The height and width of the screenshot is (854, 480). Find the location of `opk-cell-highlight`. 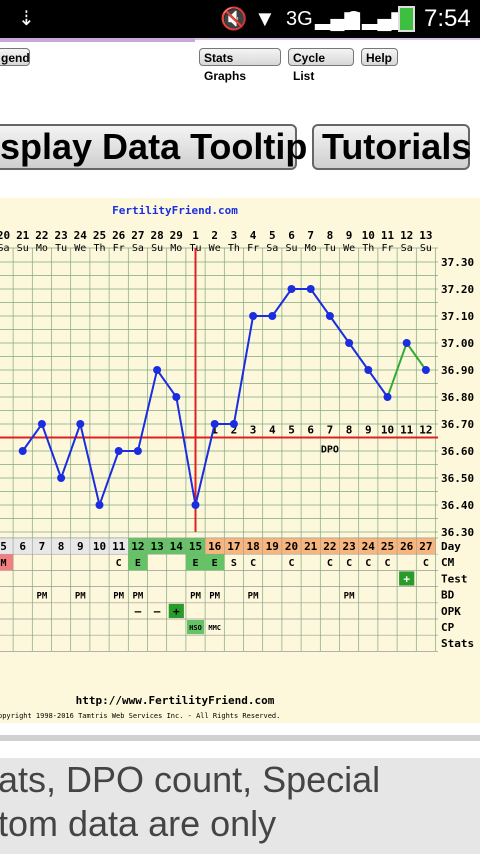

opk-cell-highlight is located at coordinates (176, 610).